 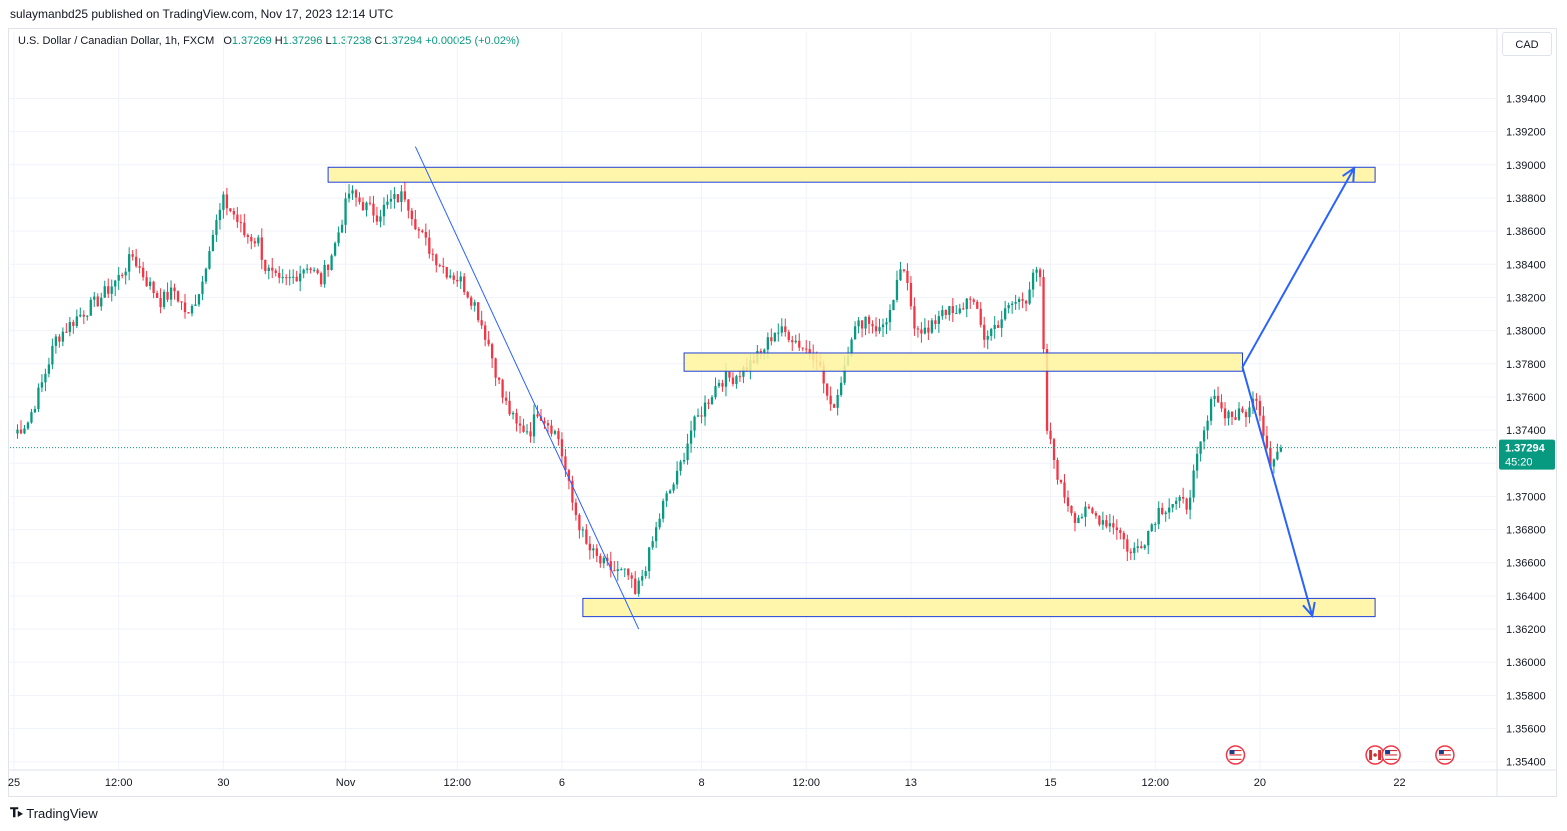 I want to click on resistance-zone-top, so click(x=851, y=174).